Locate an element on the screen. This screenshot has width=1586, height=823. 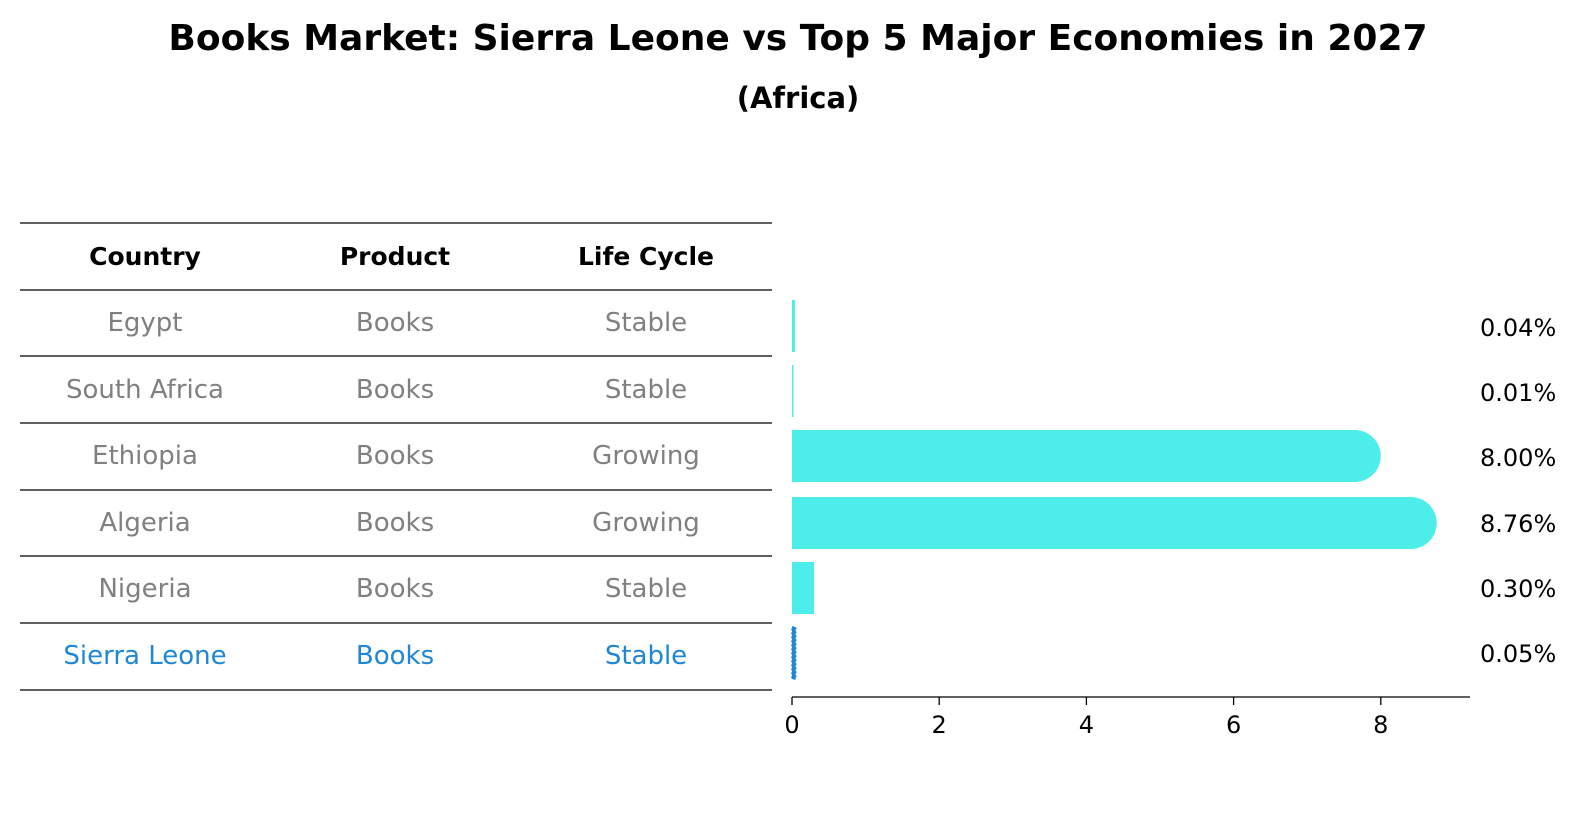
x-tick-label: 0 is located at coordinates (791, 725).